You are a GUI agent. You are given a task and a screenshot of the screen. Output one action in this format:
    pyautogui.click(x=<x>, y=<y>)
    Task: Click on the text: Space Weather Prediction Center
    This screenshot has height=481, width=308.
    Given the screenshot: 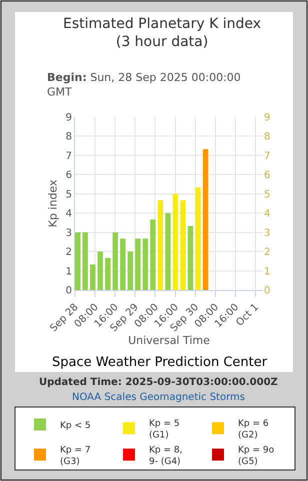 What is the action you would take?
    pyautogui.click(x=160, y=362)
    